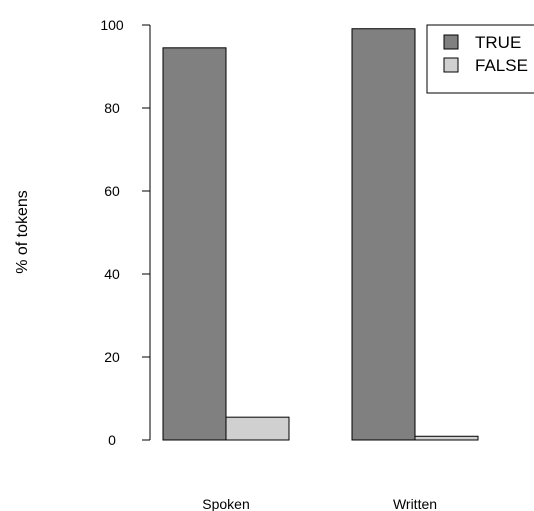 The height and width of the screenshot is (511, 534). Describe the element at coordinates (383, 234) in the screenshot. I see `bar-true-written` at that location.